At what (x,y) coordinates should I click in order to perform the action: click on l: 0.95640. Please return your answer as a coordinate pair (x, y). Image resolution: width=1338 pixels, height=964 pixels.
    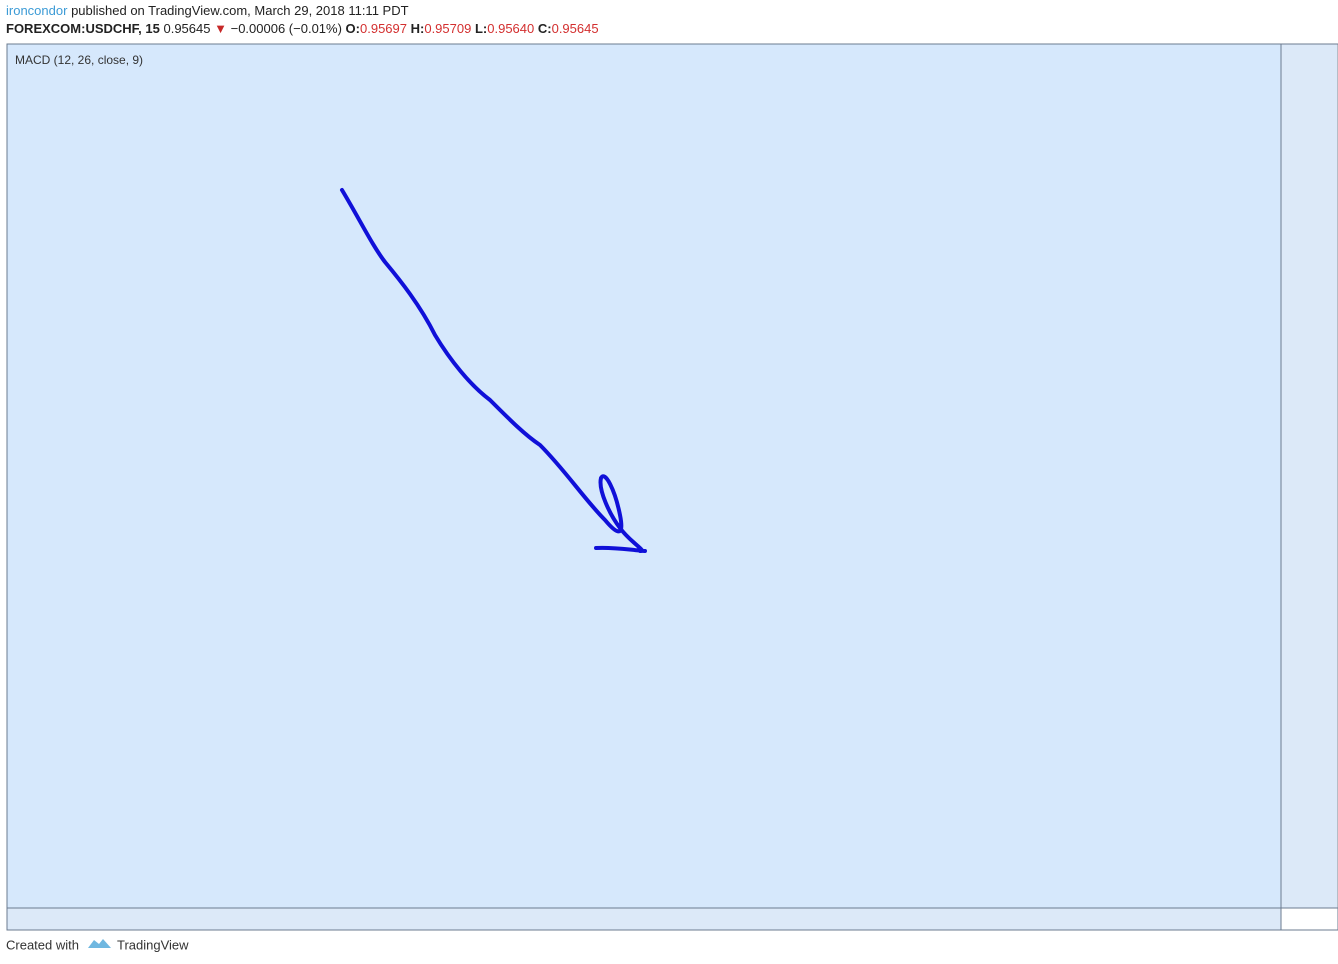
    Looking at the image, I should click on (510, 28).